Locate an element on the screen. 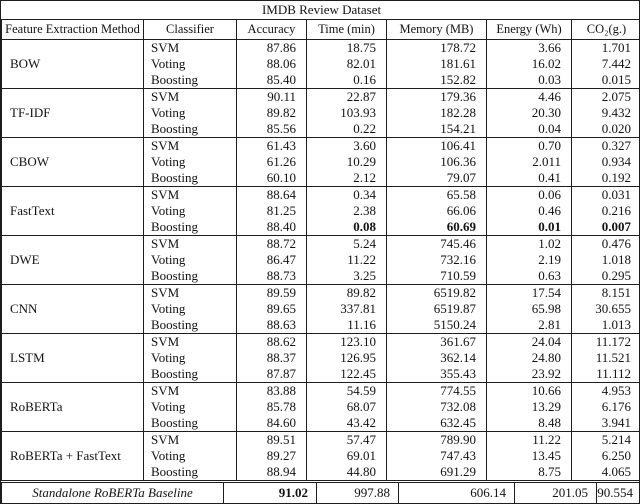  cell-energy: 0.06 is located at coordinates (529, 195).